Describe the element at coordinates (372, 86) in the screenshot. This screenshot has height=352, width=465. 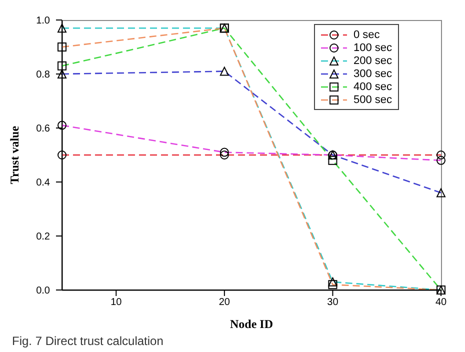
I see `legend-label: 400 sec` at that location.